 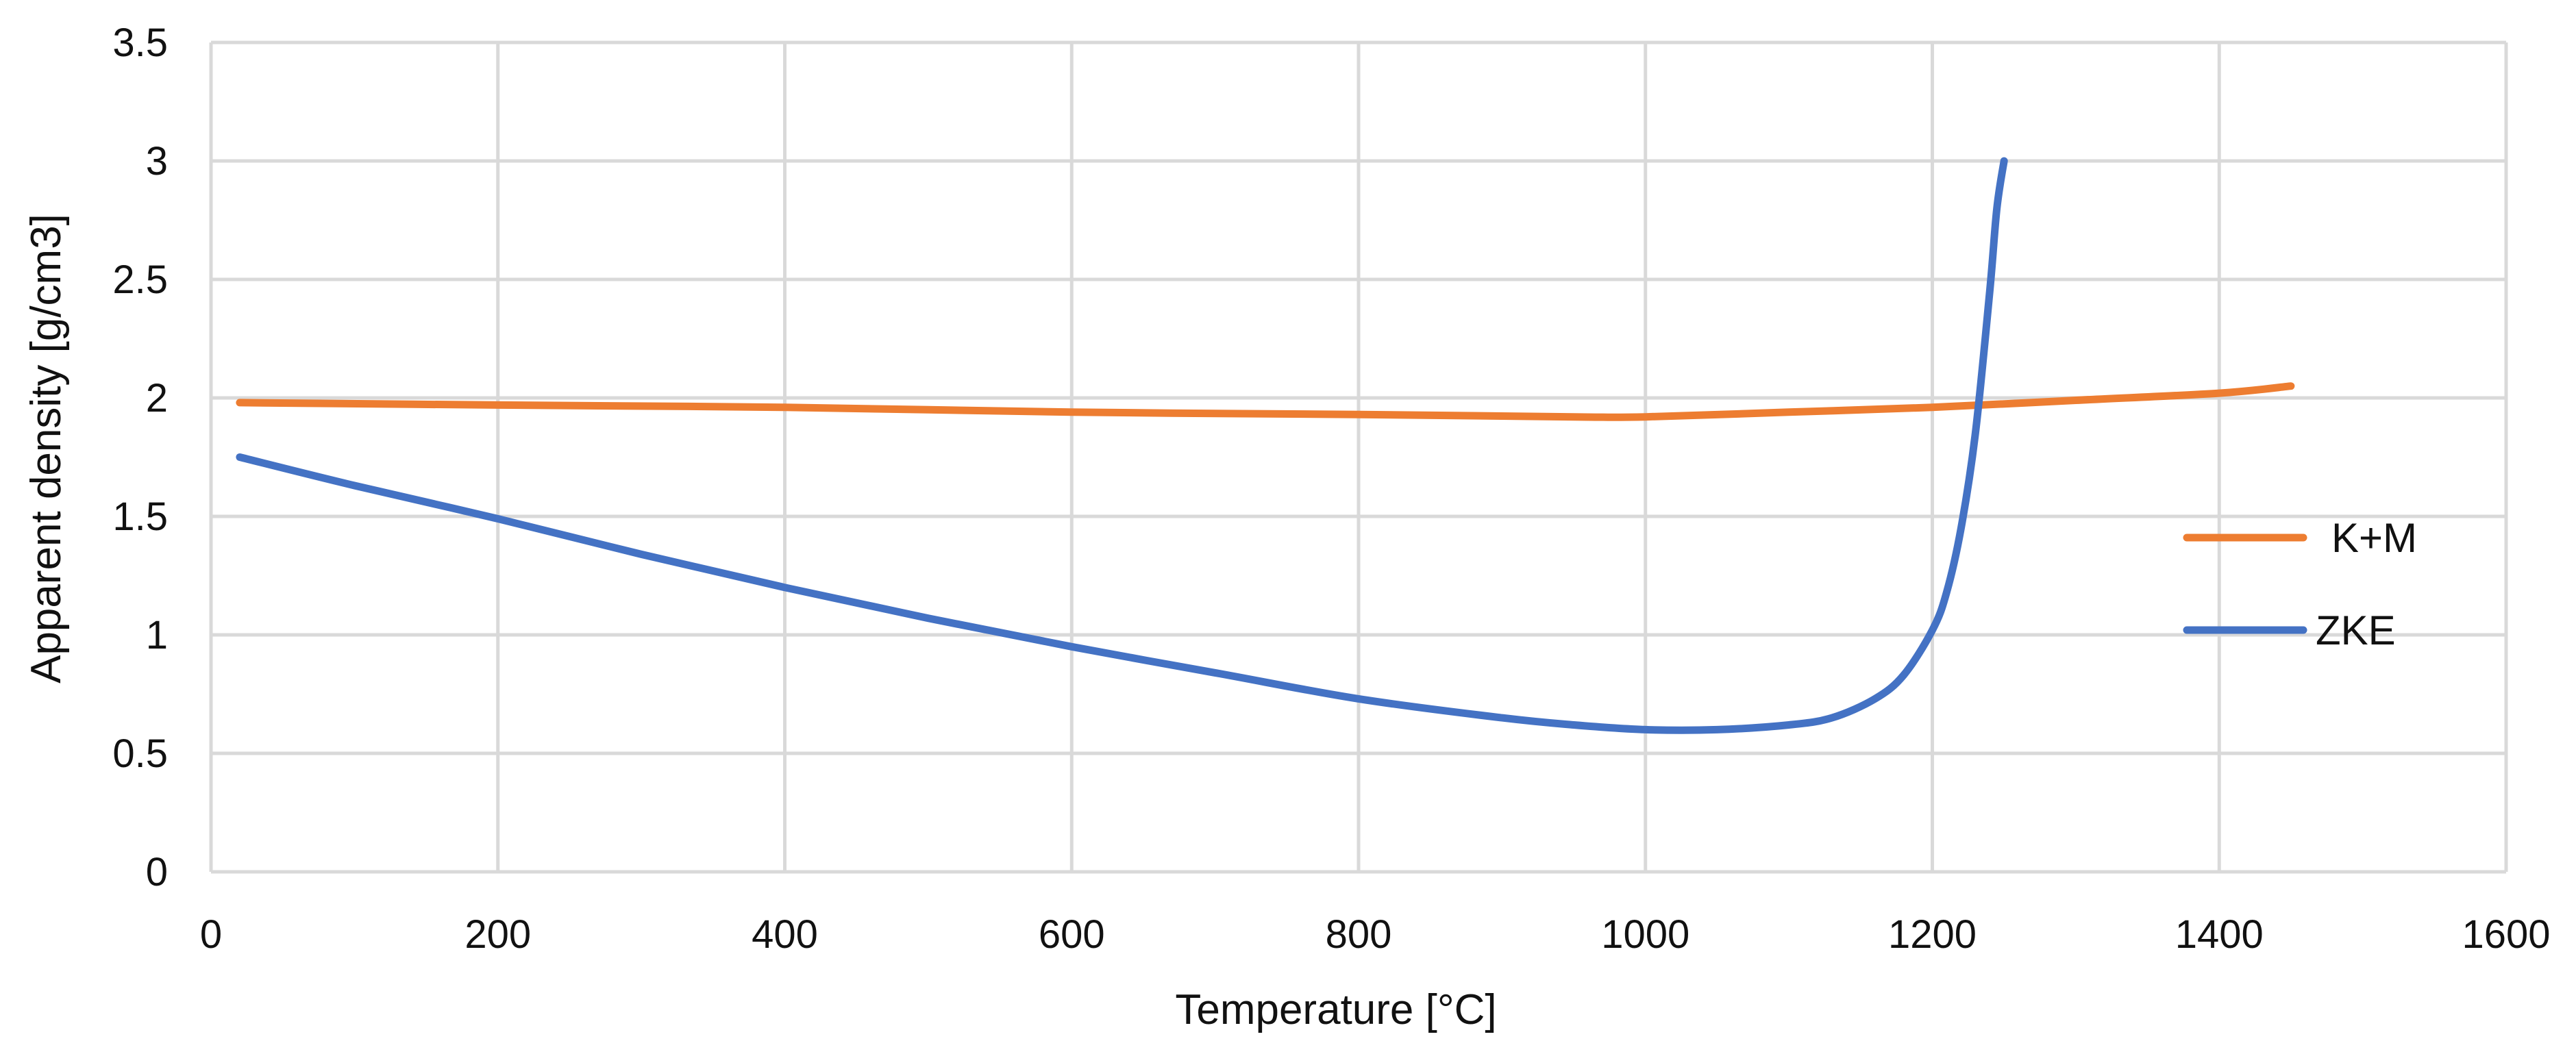 What do you see at coordinates (2506, 934) in the screenshot?
I see `x-tick-label: 1600` at bounding box center [2506, 934].